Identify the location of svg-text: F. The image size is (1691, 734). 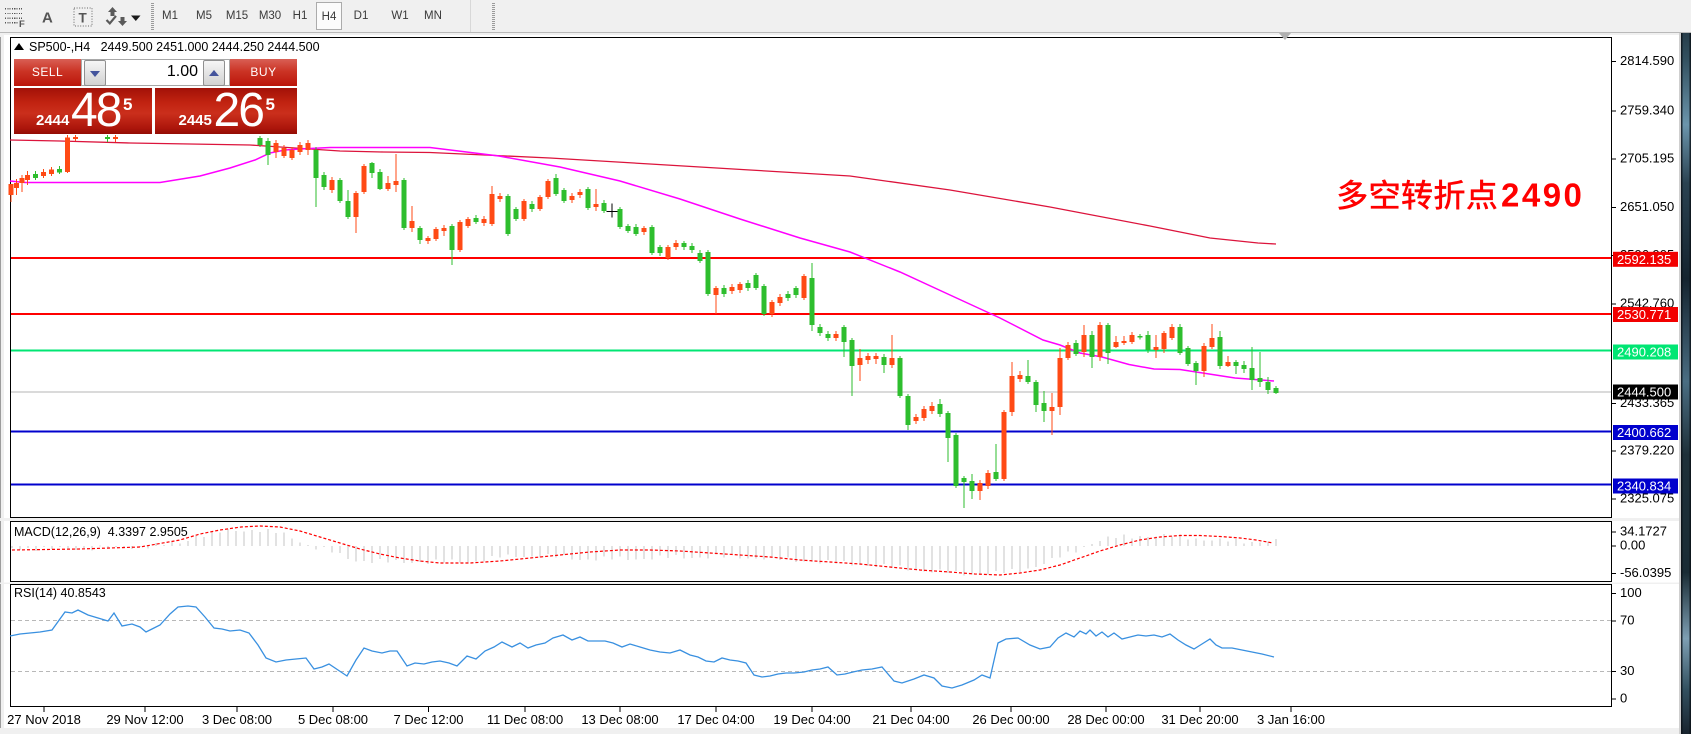
(22, 24).